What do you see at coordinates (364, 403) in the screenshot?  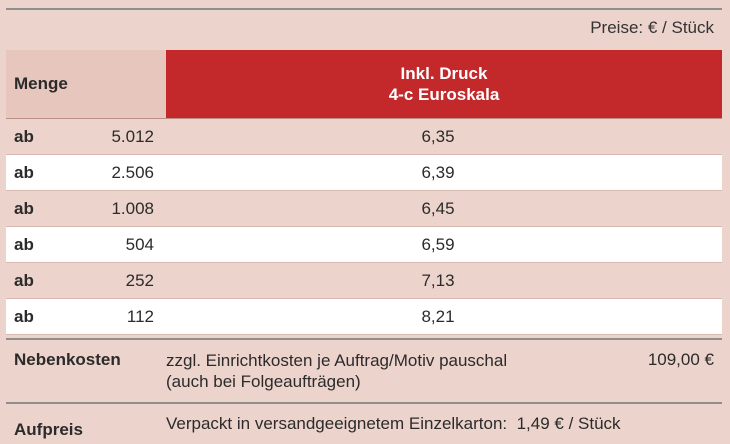 I see `section-rule-aufpreis` at bounding box center [364, 403].